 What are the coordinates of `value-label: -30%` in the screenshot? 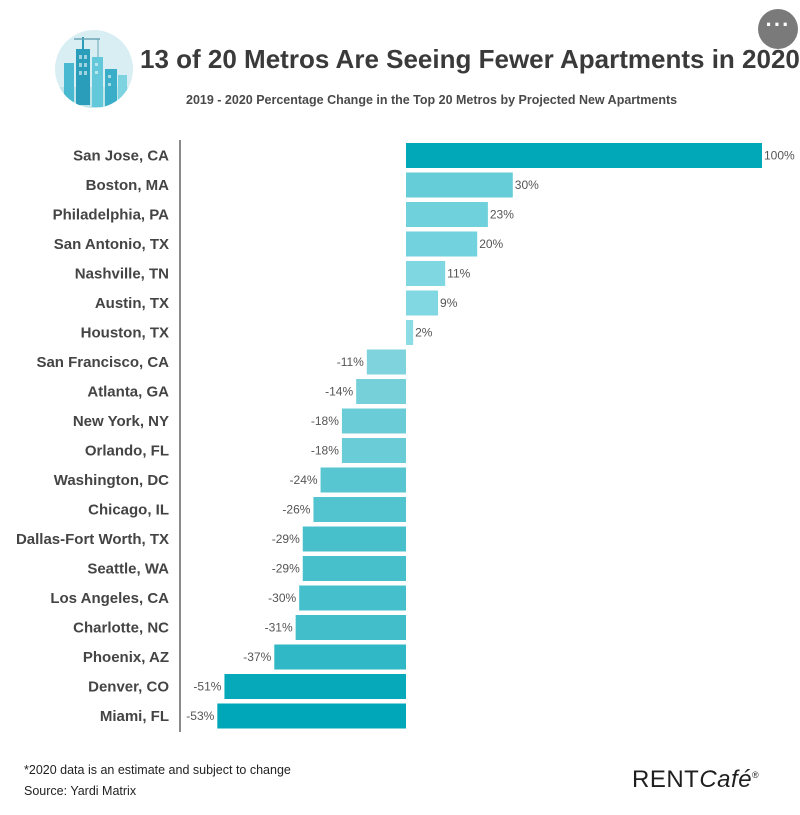 It's located at (282, 598).